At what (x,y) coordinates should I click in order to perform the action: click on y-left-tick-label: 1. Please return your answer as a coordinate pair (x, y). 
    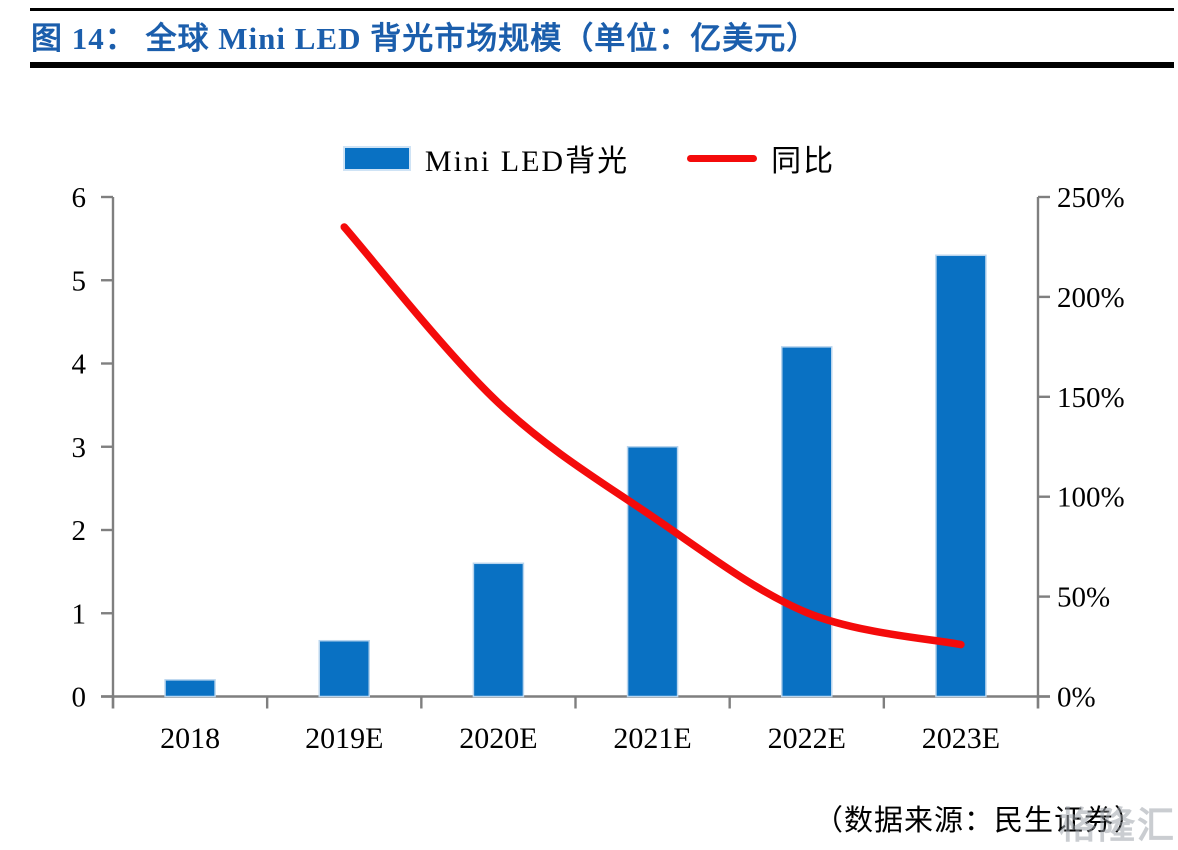
    Looking at the image, I should click on (79, 614).